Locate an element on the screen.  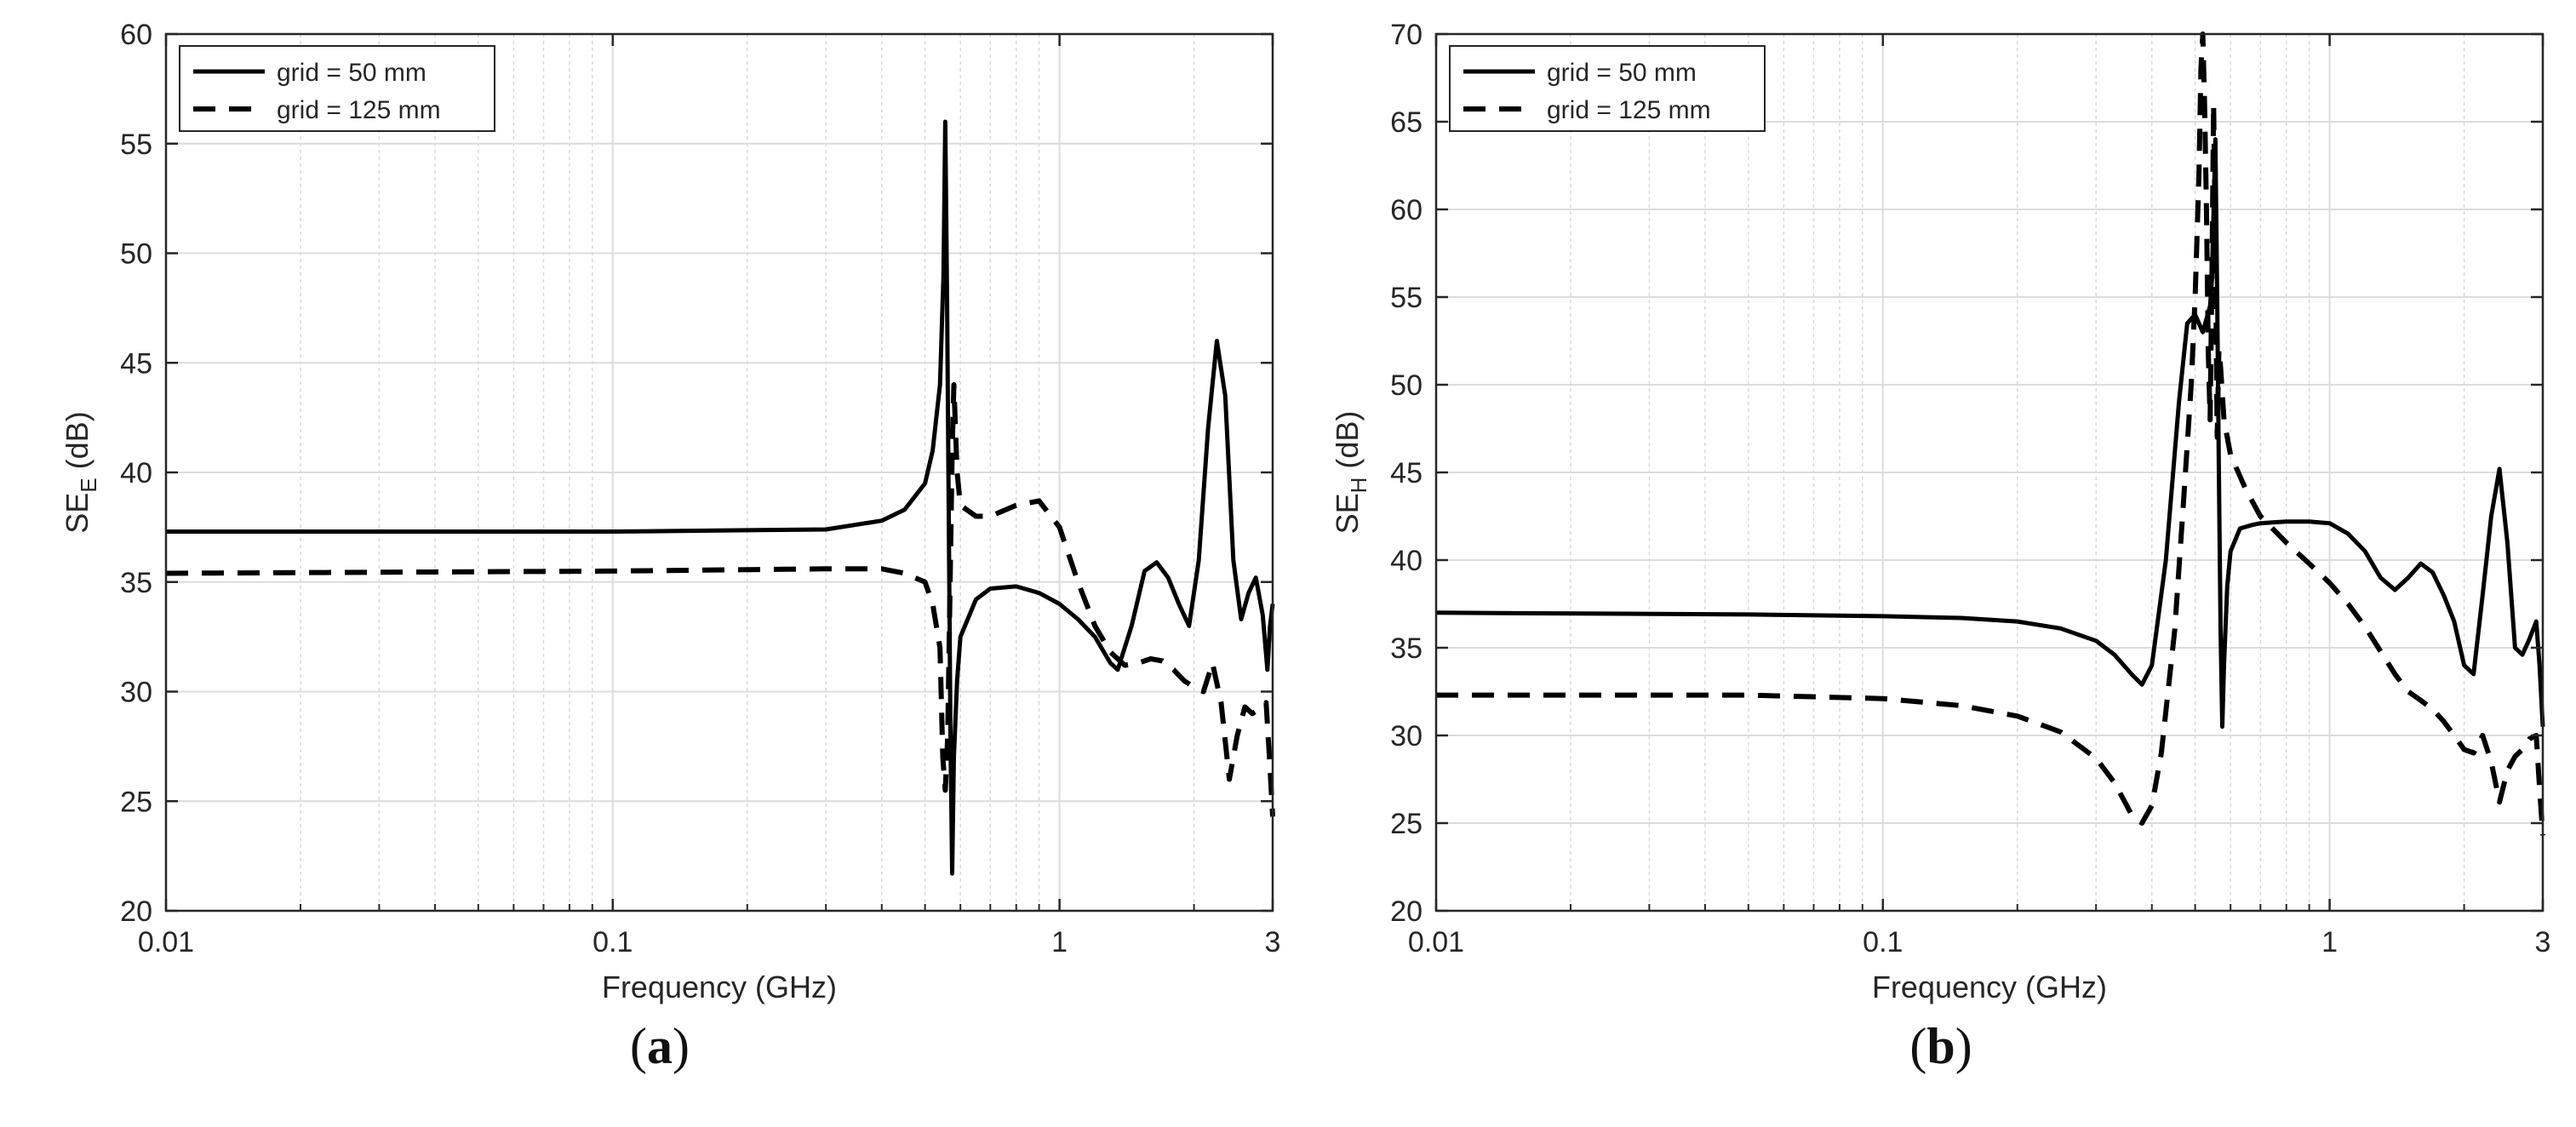
y-axis-label: SEH (dB) is located at coordinates (1351, 473).